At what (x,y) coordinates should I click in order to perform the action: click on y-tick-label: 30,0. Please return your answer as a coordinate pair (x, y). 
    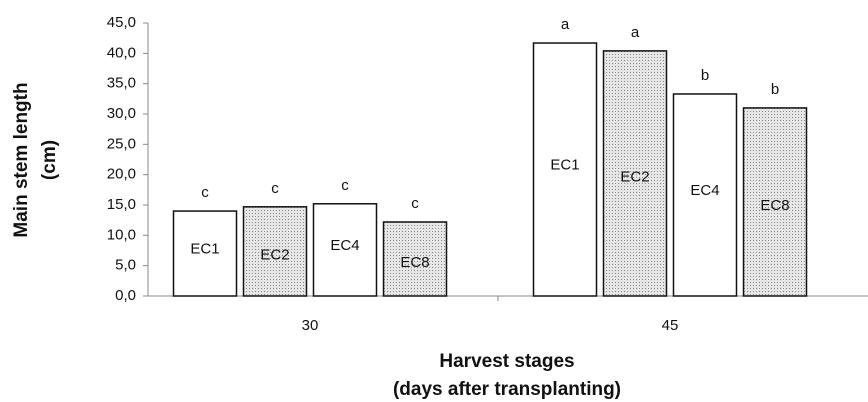
    Looking at the image, I should click on (121, 113).